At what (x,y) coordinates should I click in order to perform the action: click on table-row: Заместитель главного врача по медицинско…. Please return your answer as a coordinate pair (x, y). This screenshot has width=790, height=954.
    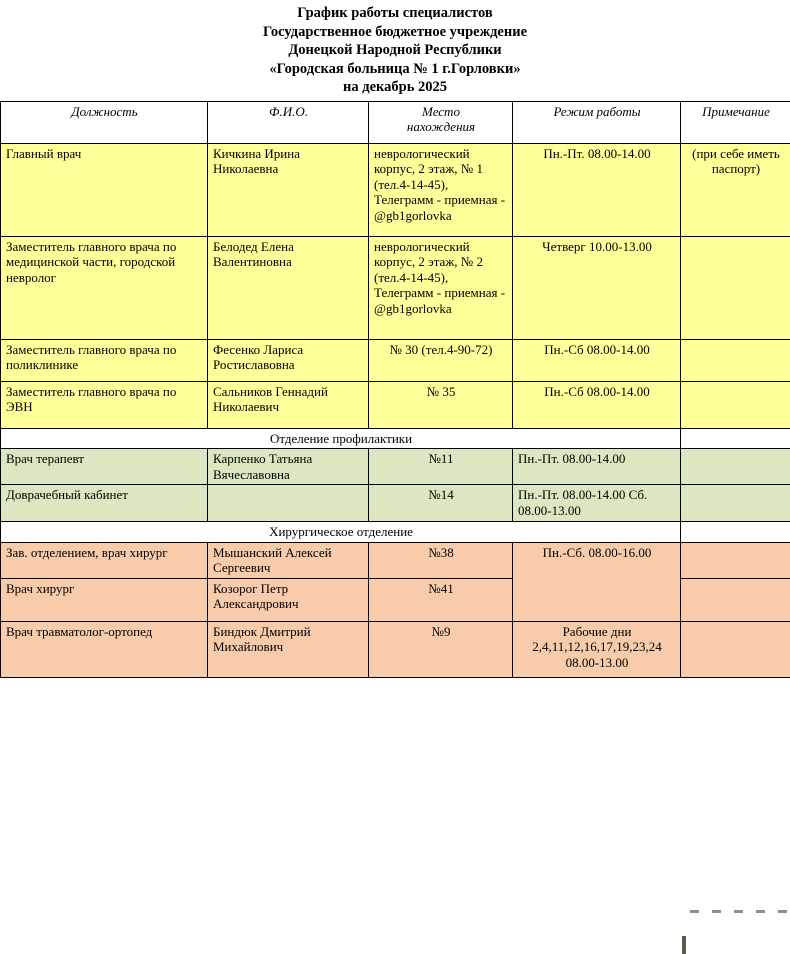
    Looking at the image, I should click on (395, 287).